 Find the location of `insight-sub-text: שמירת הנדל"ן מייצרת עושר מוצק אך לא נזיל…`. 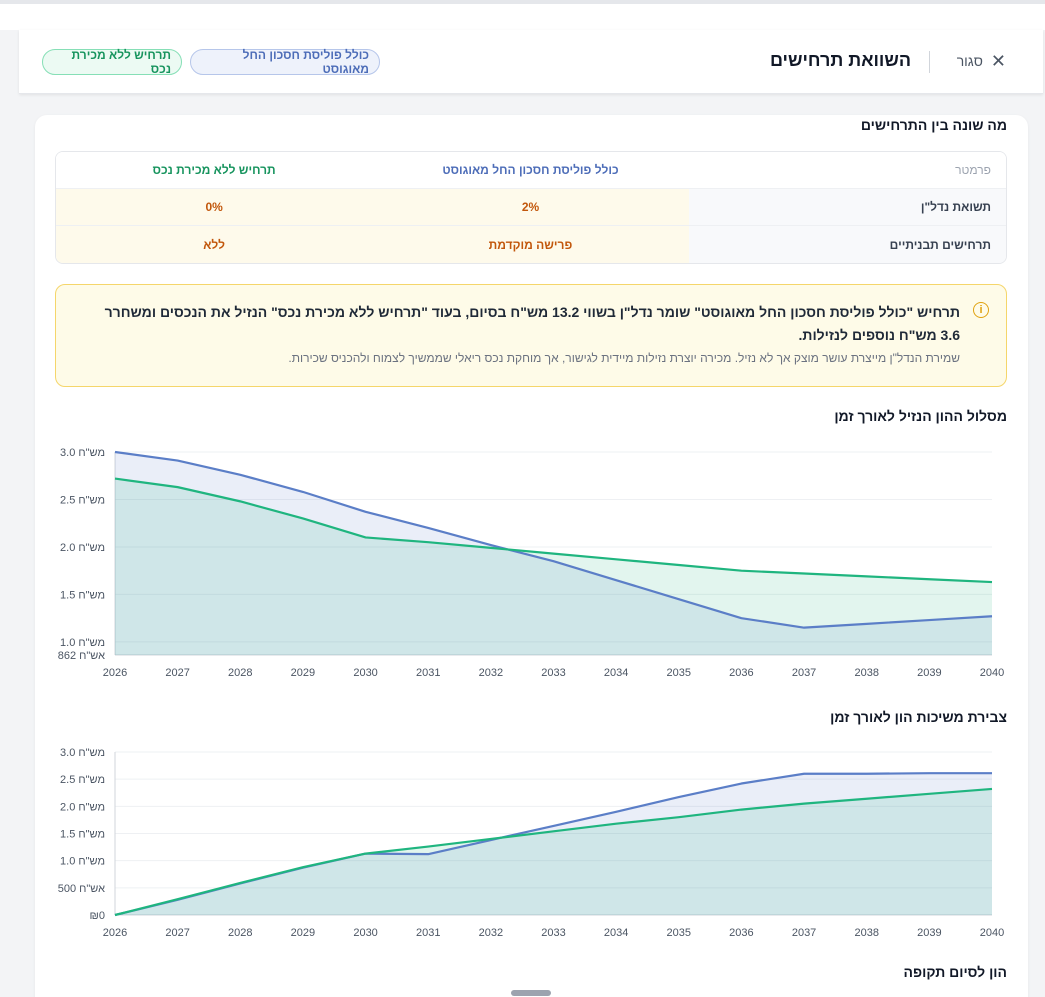

insight-sub-text: שמירת הנדל"ן מייצרת עושר מוצק אך לא נזיל… is located at coordinates (624, 358).